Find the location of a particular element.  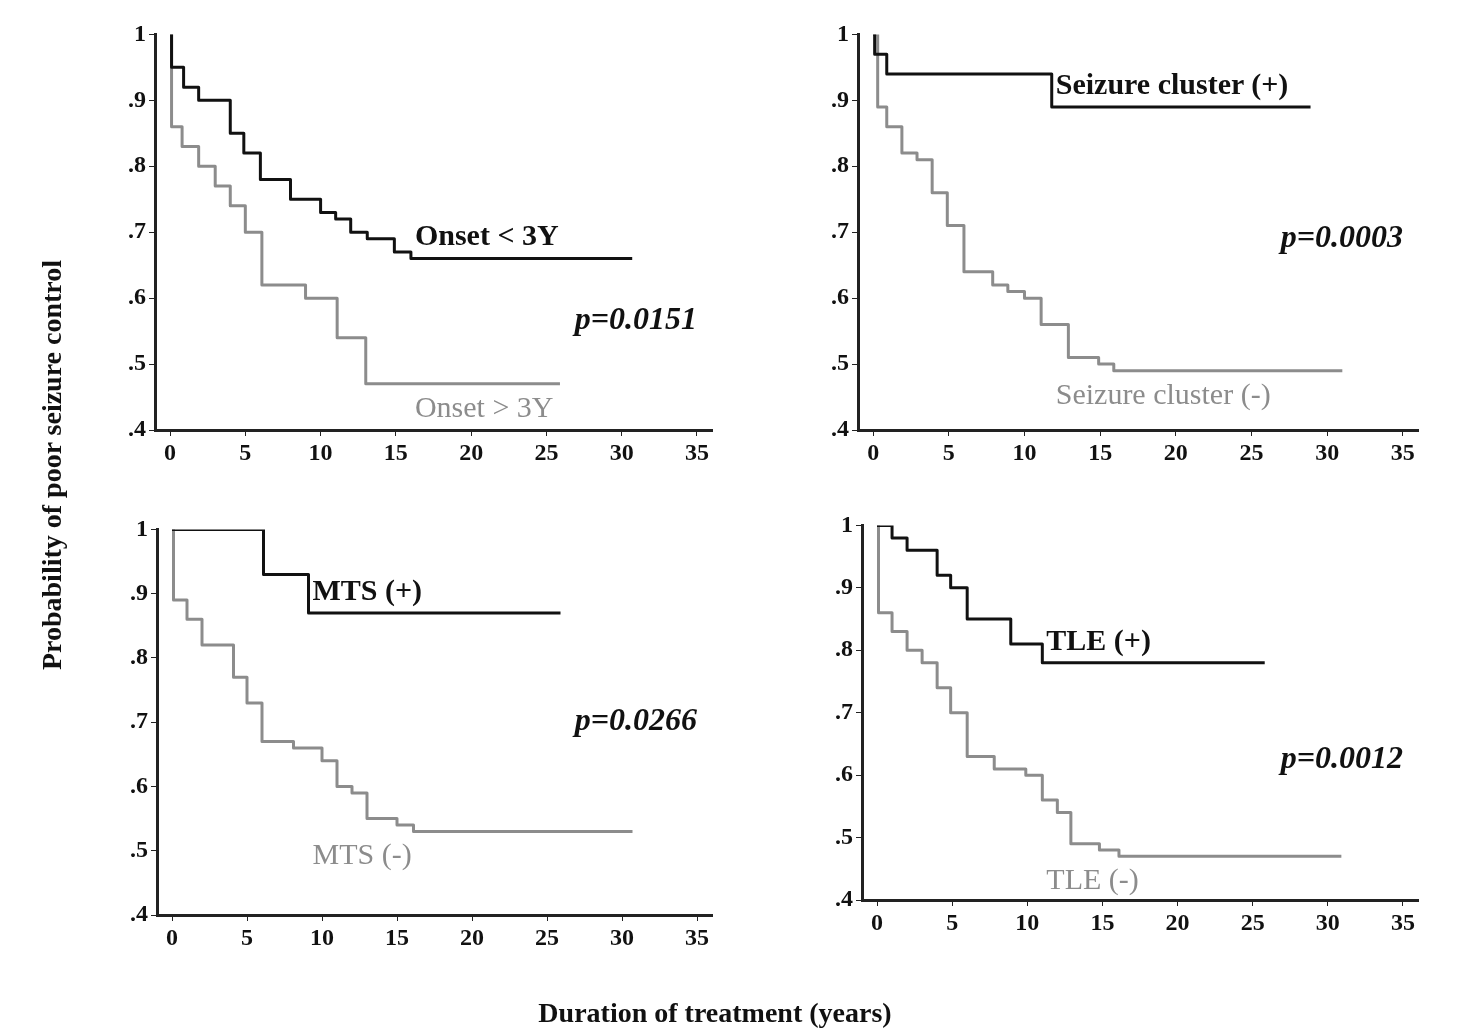

series-label: Seizure cluster (+) is located at coordinates (1172, 83).